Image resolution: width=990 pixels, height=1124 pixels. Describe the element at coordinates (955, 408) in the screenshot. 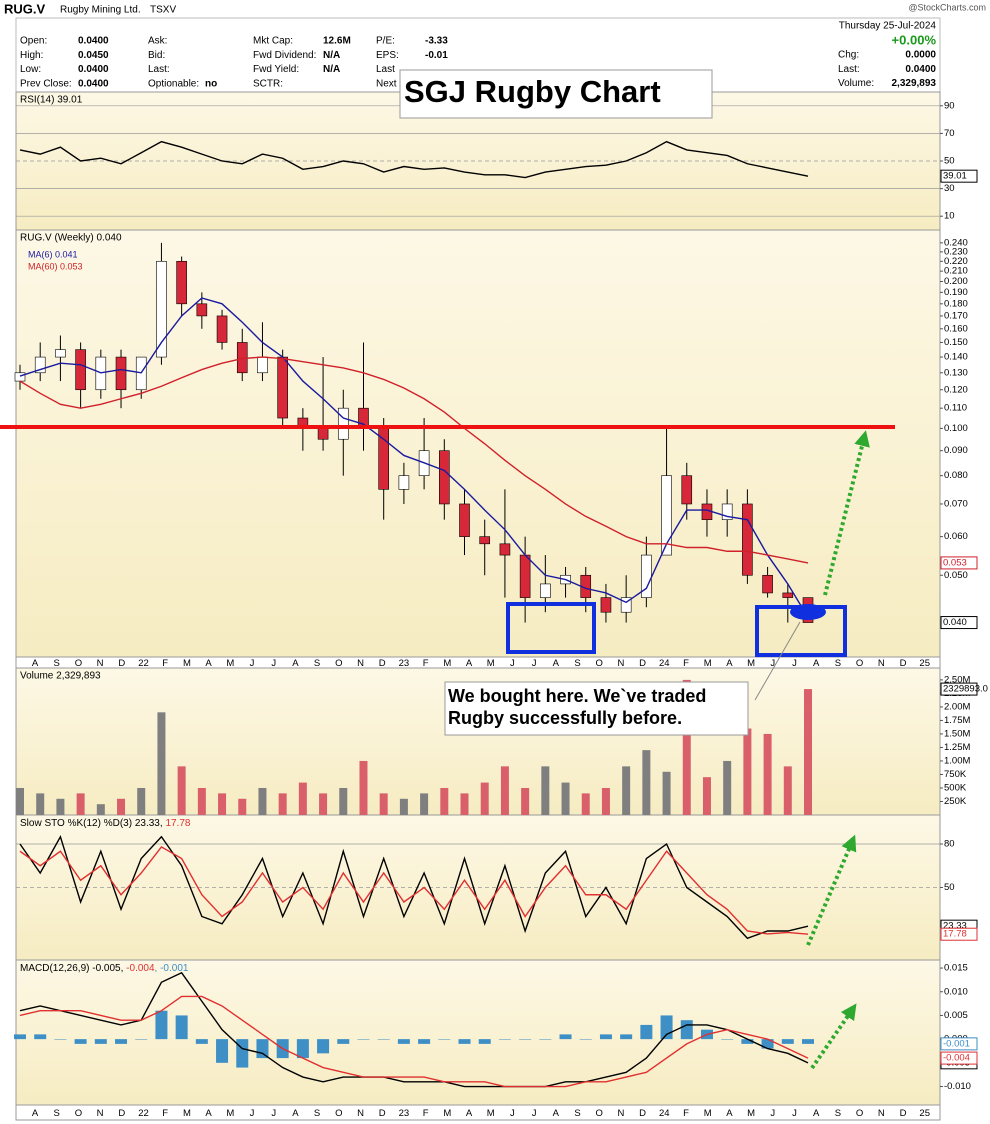

I see `y-tick-label: 0.110` at that location.